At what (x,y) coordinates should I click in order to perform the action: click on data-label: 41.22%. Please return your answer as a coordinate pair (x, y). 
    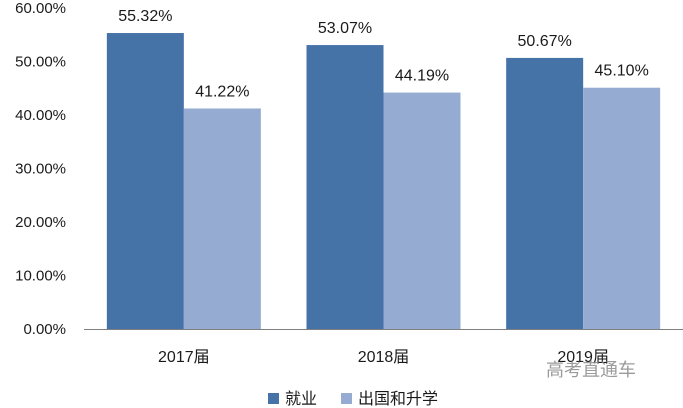
    Looking at the image, I should click on (222, 91).